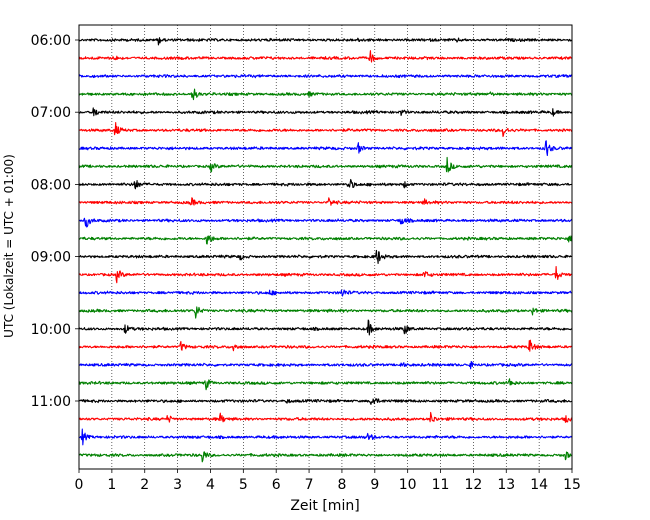 This screenshot has height=520, width=650. I want to click on y-tick-label: 08:00, so click(51, 185).